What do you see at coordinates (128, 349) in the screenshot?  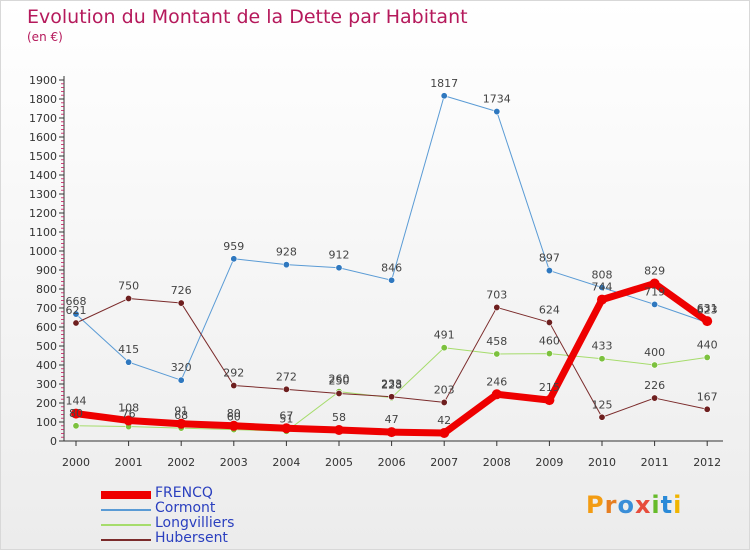 I see `data-label-cormont: 415` at bounding box center [128, 349].